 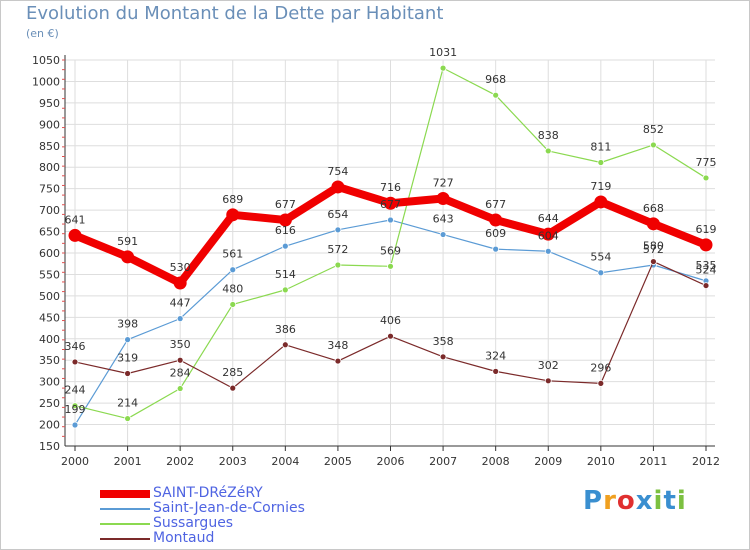 What do you see at coordinates (337, 214) in the screenshot?
I see `data-label: 654` at bounding box center [337, 214].